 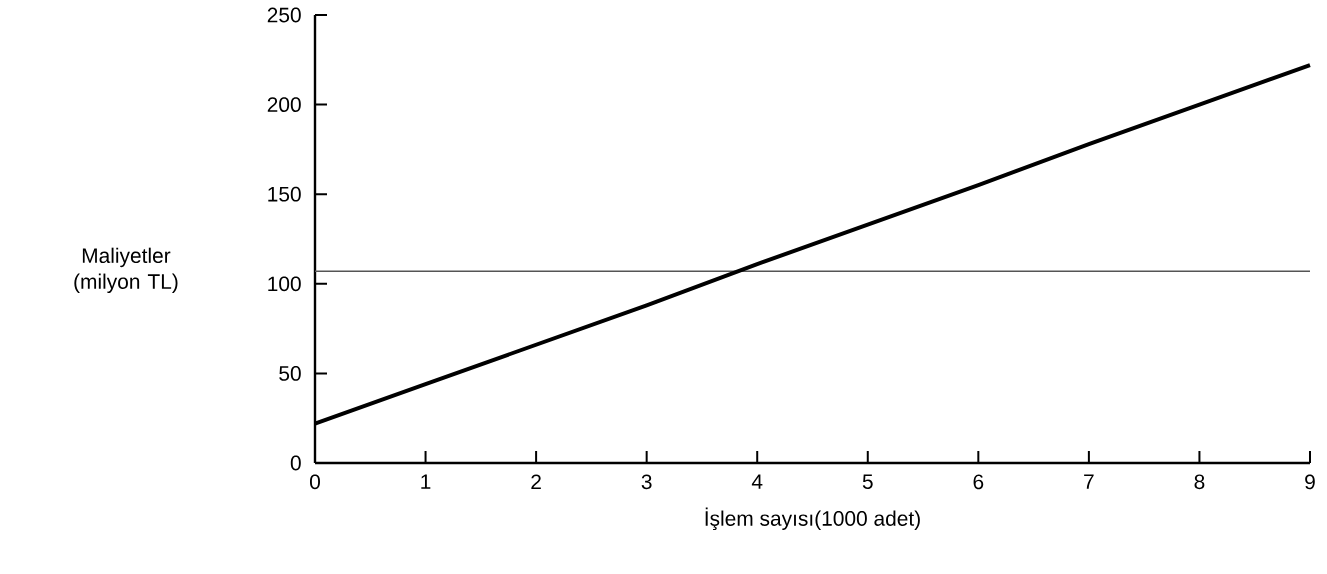 What do you see at coordinates (284, 194) in the screenshot?
I see `y-tick-label: 150` at bounding box center [284, 194].